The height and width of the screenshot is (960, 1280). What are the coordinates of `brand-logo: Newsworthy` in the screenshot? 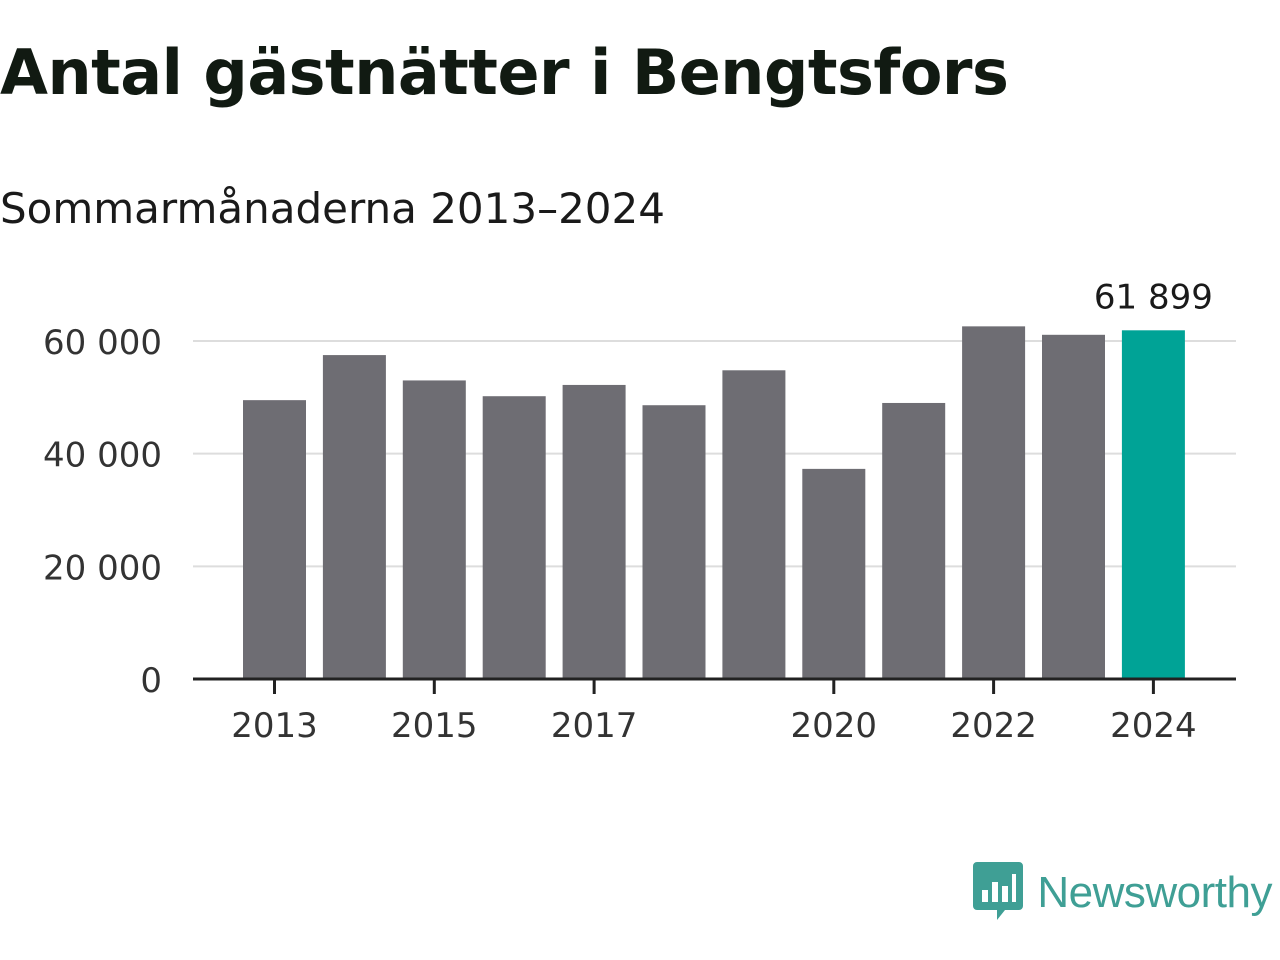 It's located at (1122, 893).